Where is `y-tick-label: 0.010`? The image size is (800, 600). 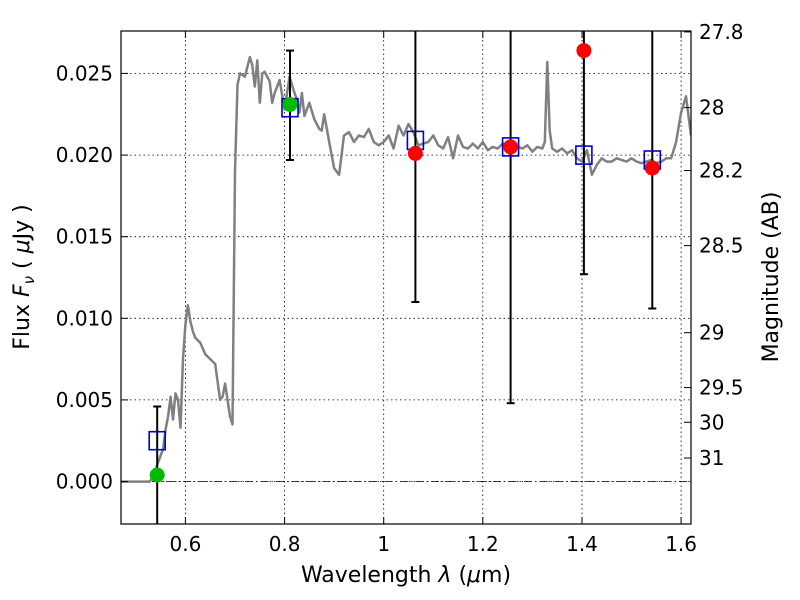
y-tick-label: 0.010 is located at coordinates (84, 318).